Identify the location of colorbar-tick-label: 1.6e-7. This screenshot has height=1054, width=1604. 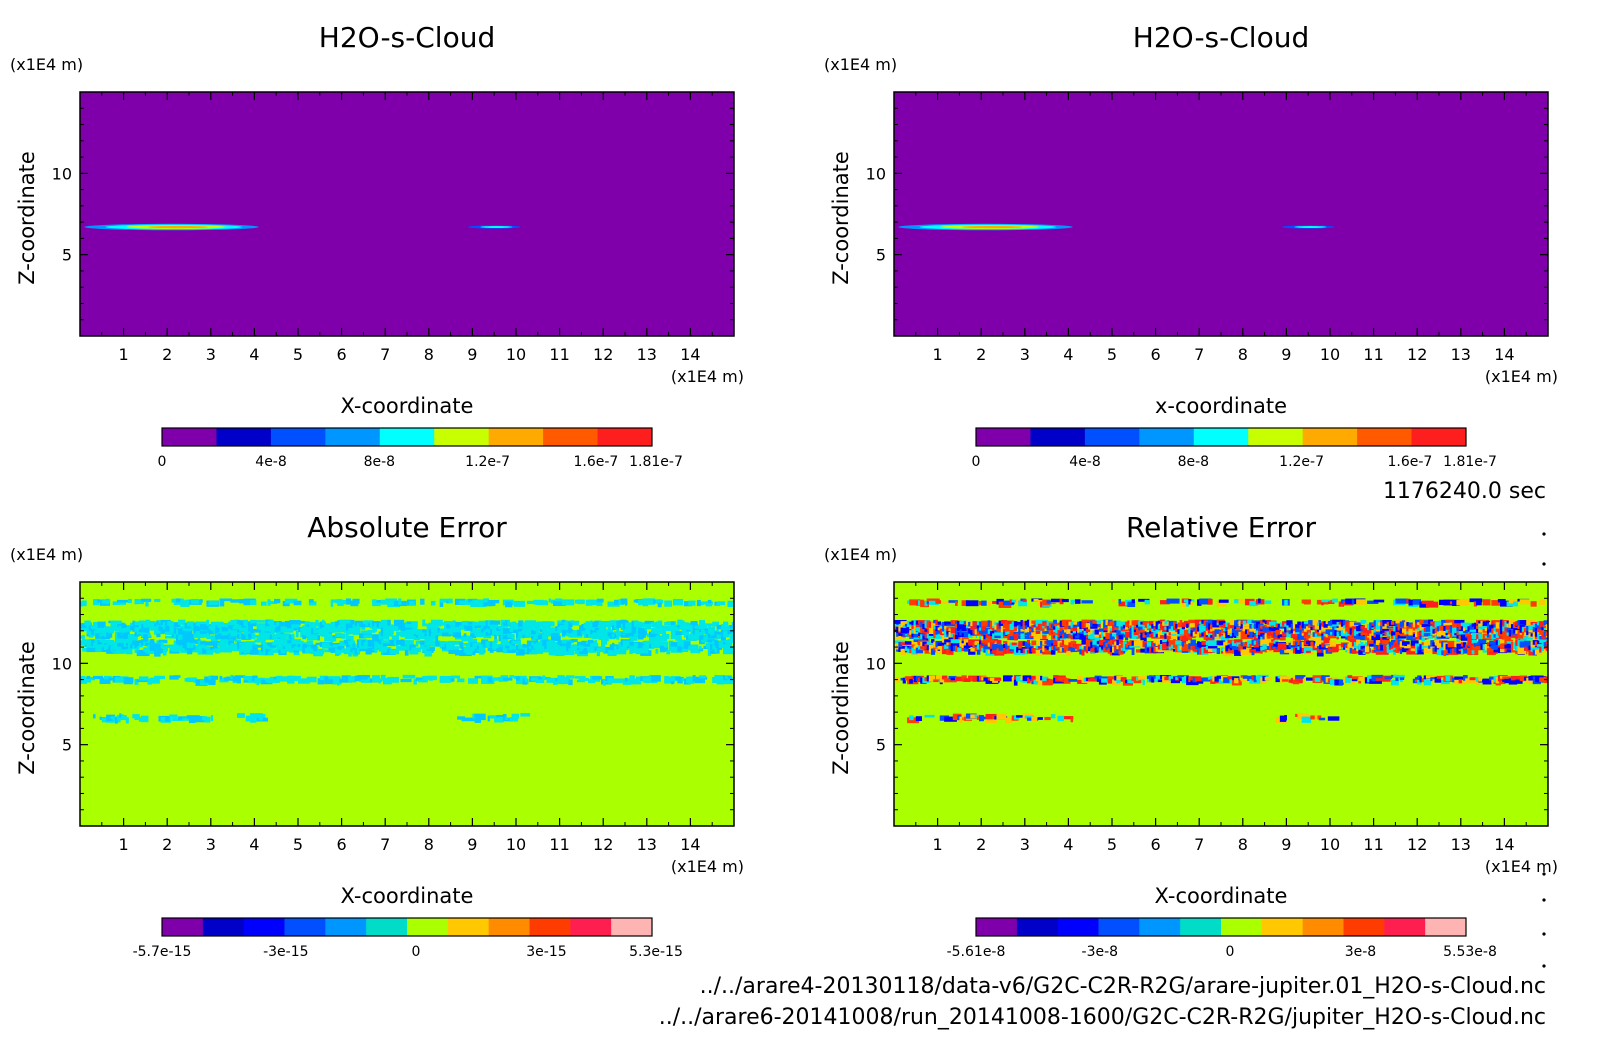
(595, 462).